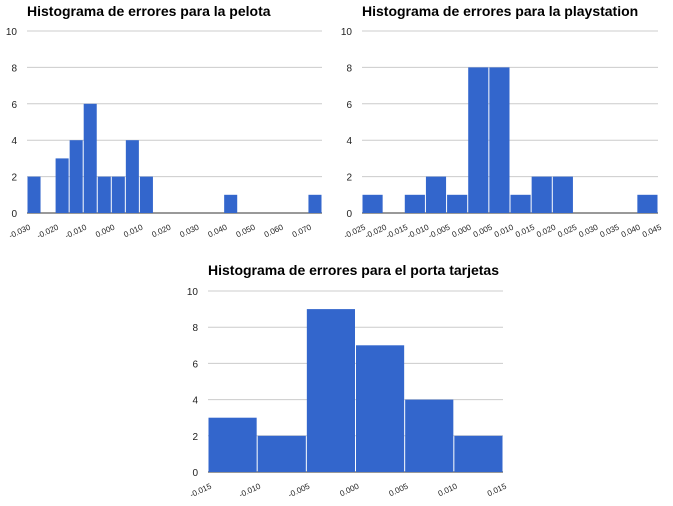  I want to click on x-tick-label: 0.070, so click(302, 230).